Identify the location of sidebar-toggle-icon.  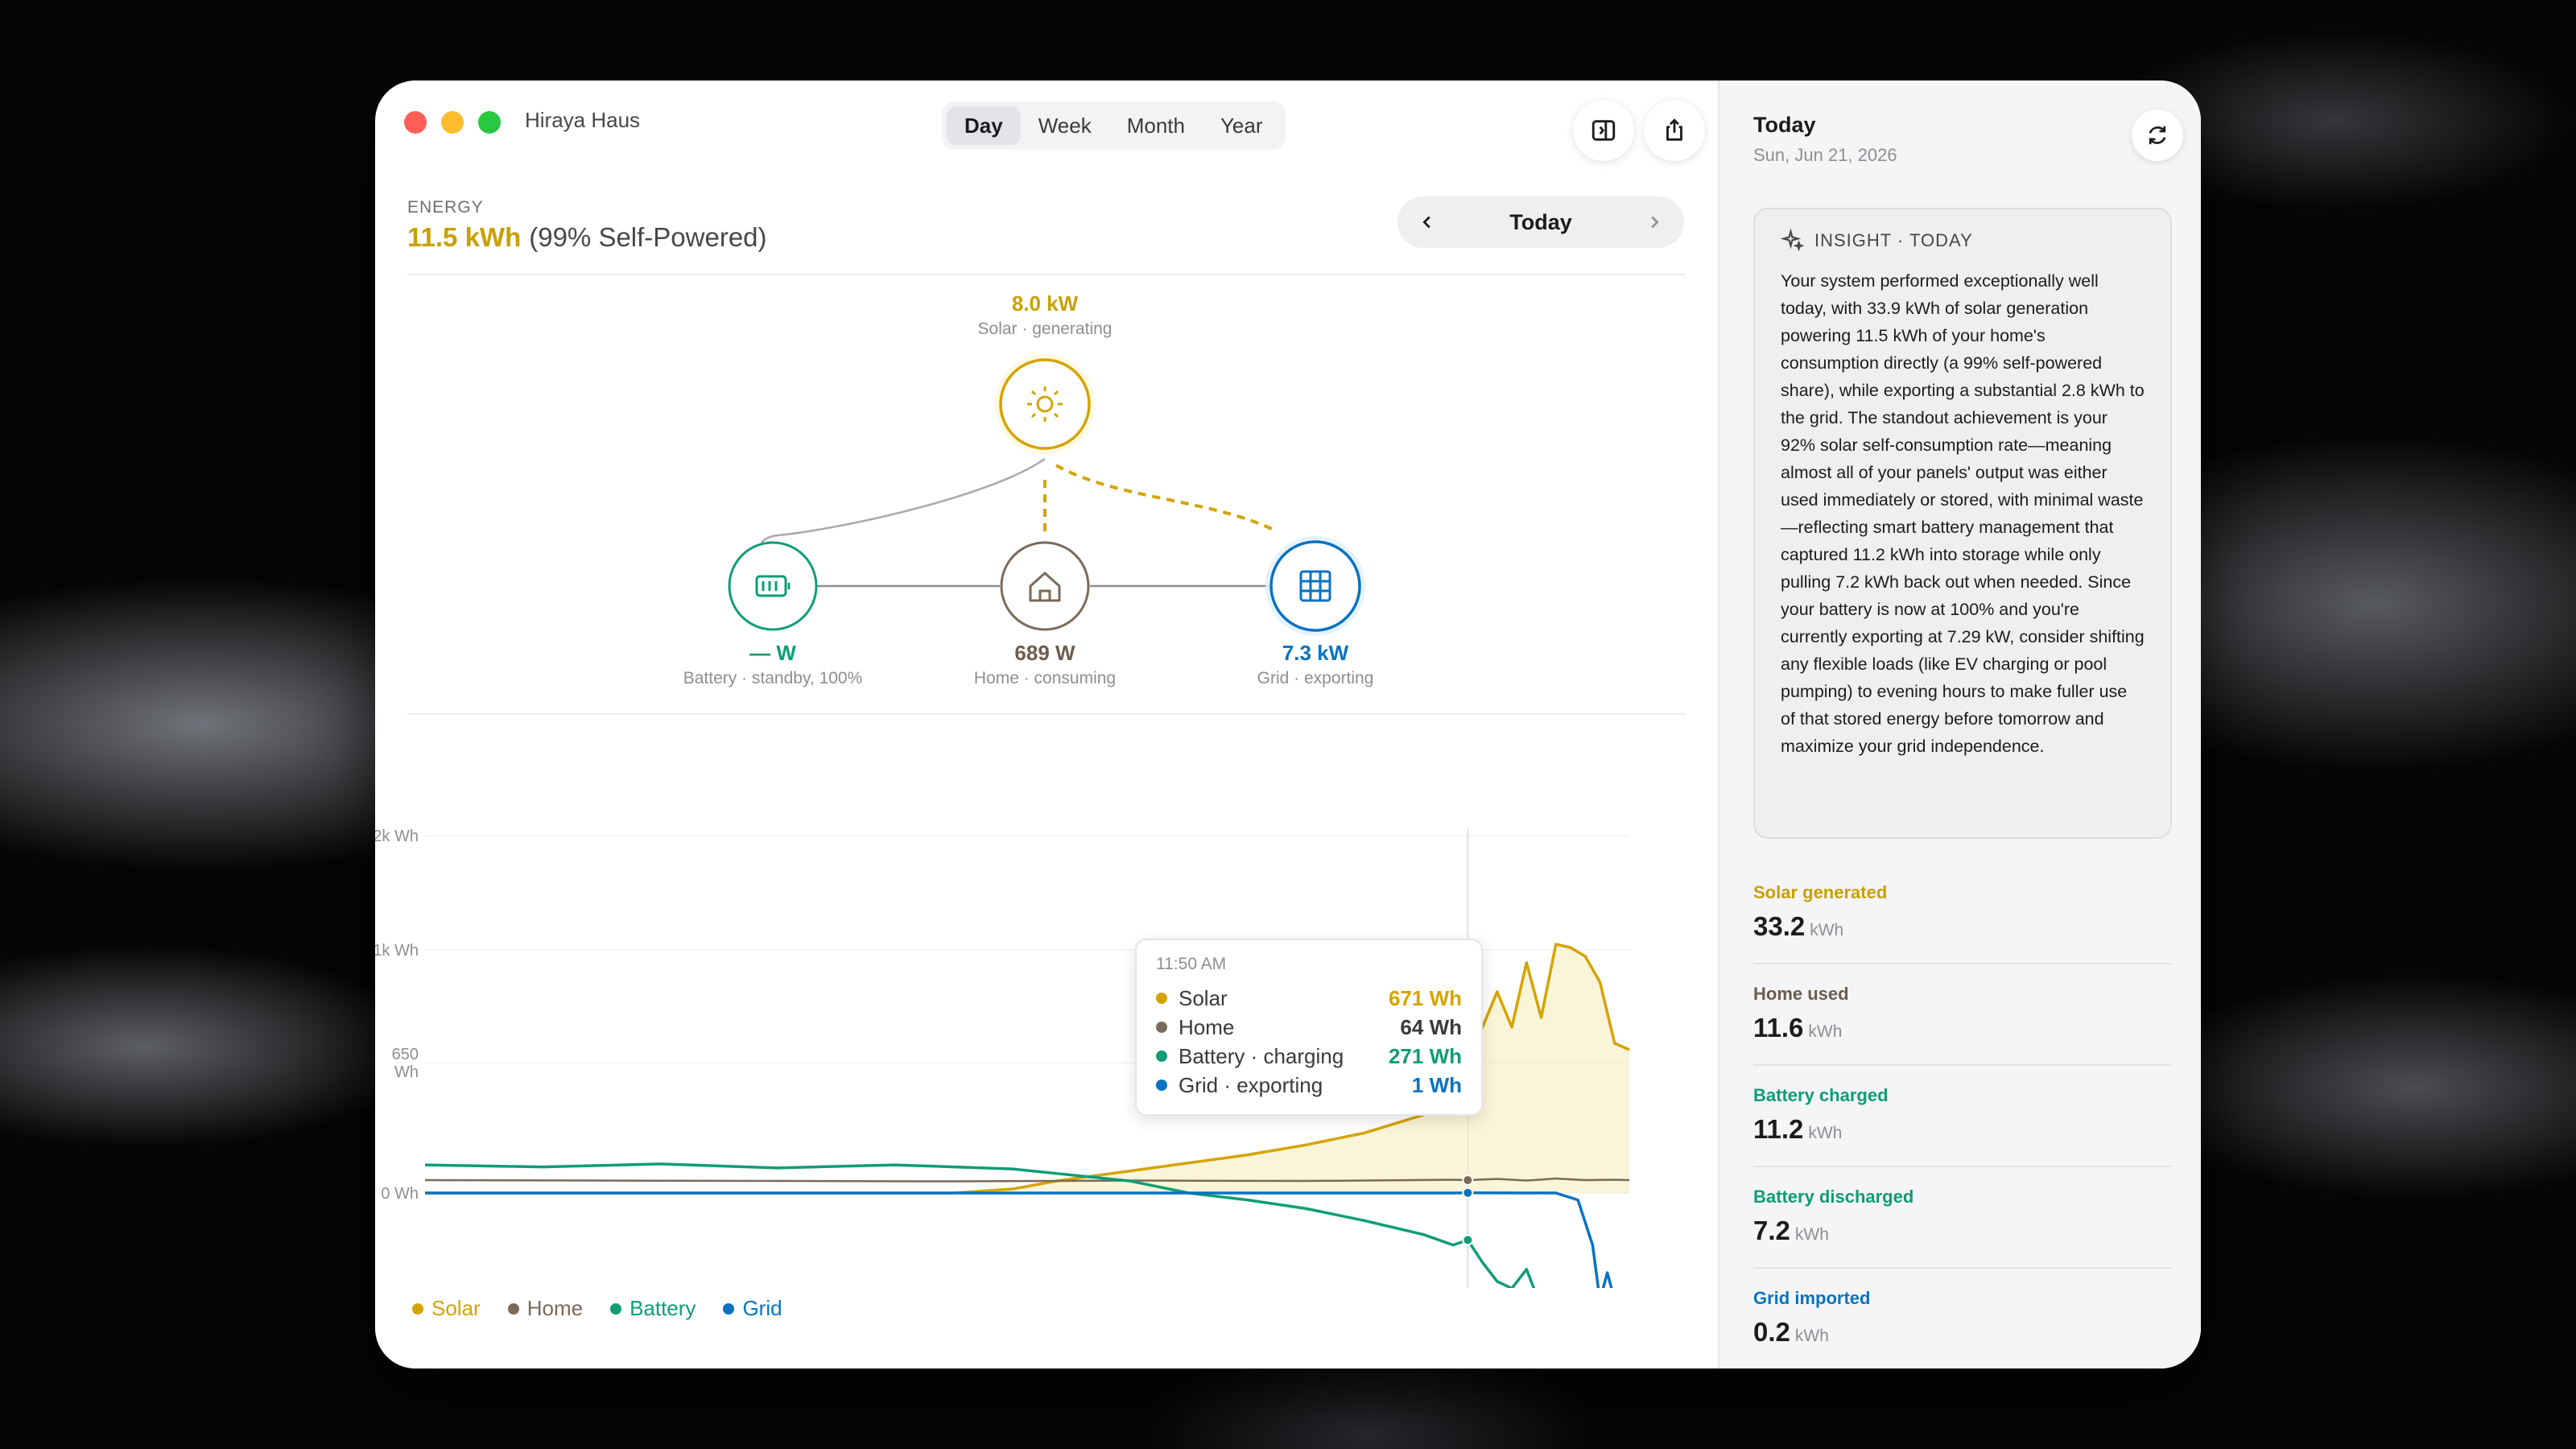
(1603, 130).